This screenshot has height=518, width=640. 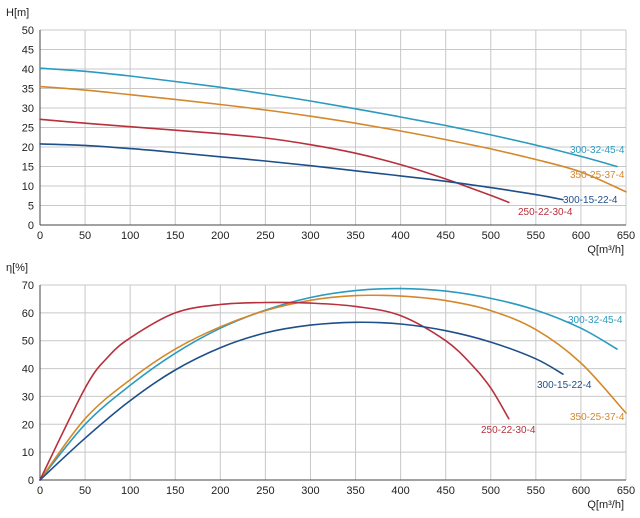 I want to click on y-axis-label: H[m], so click(x=17, y=13).